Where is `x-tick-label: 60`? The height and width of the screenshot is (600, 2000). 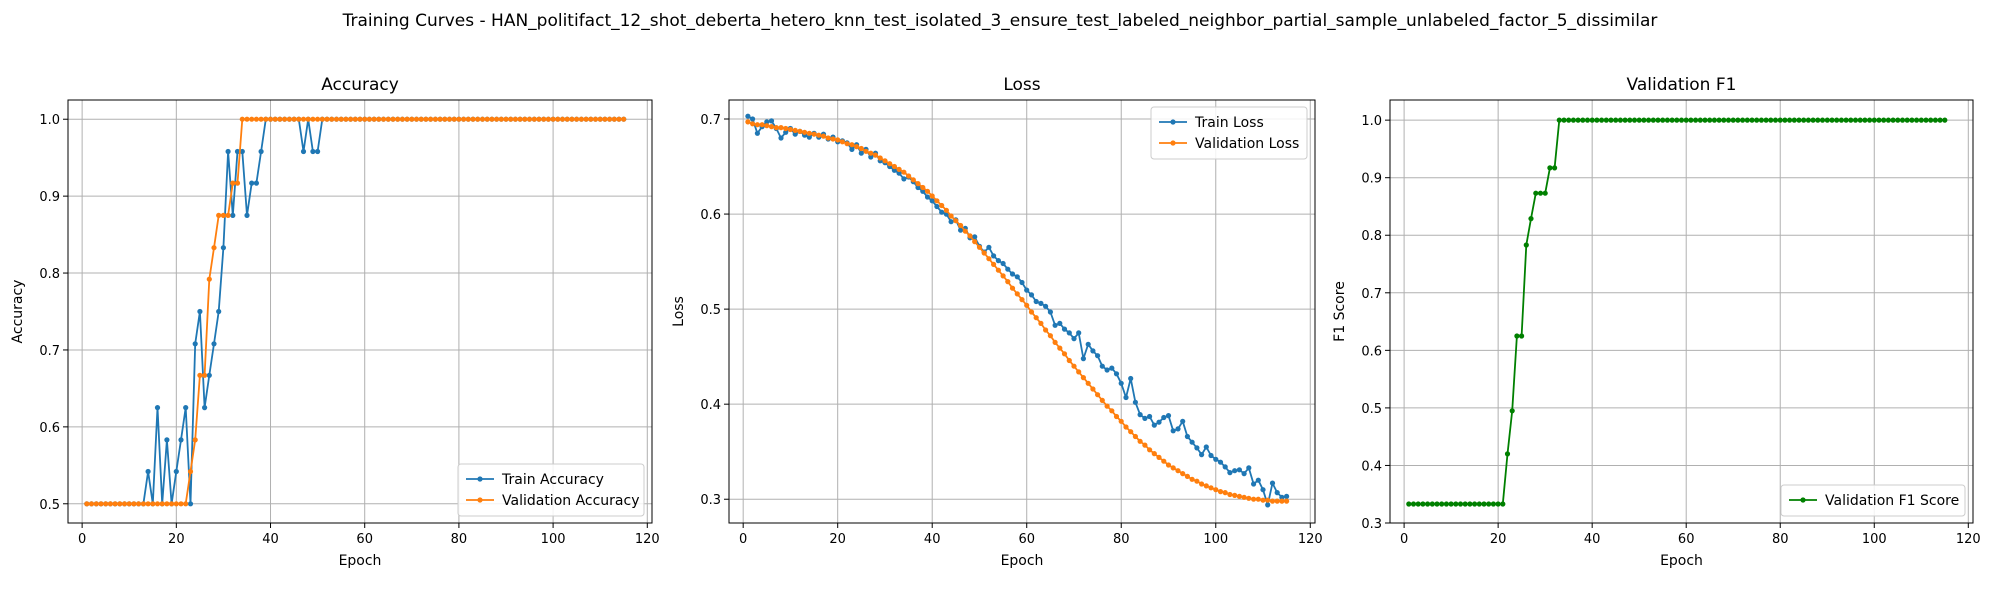
x-tick-label: 60 is located at coordinates (1686, 539).